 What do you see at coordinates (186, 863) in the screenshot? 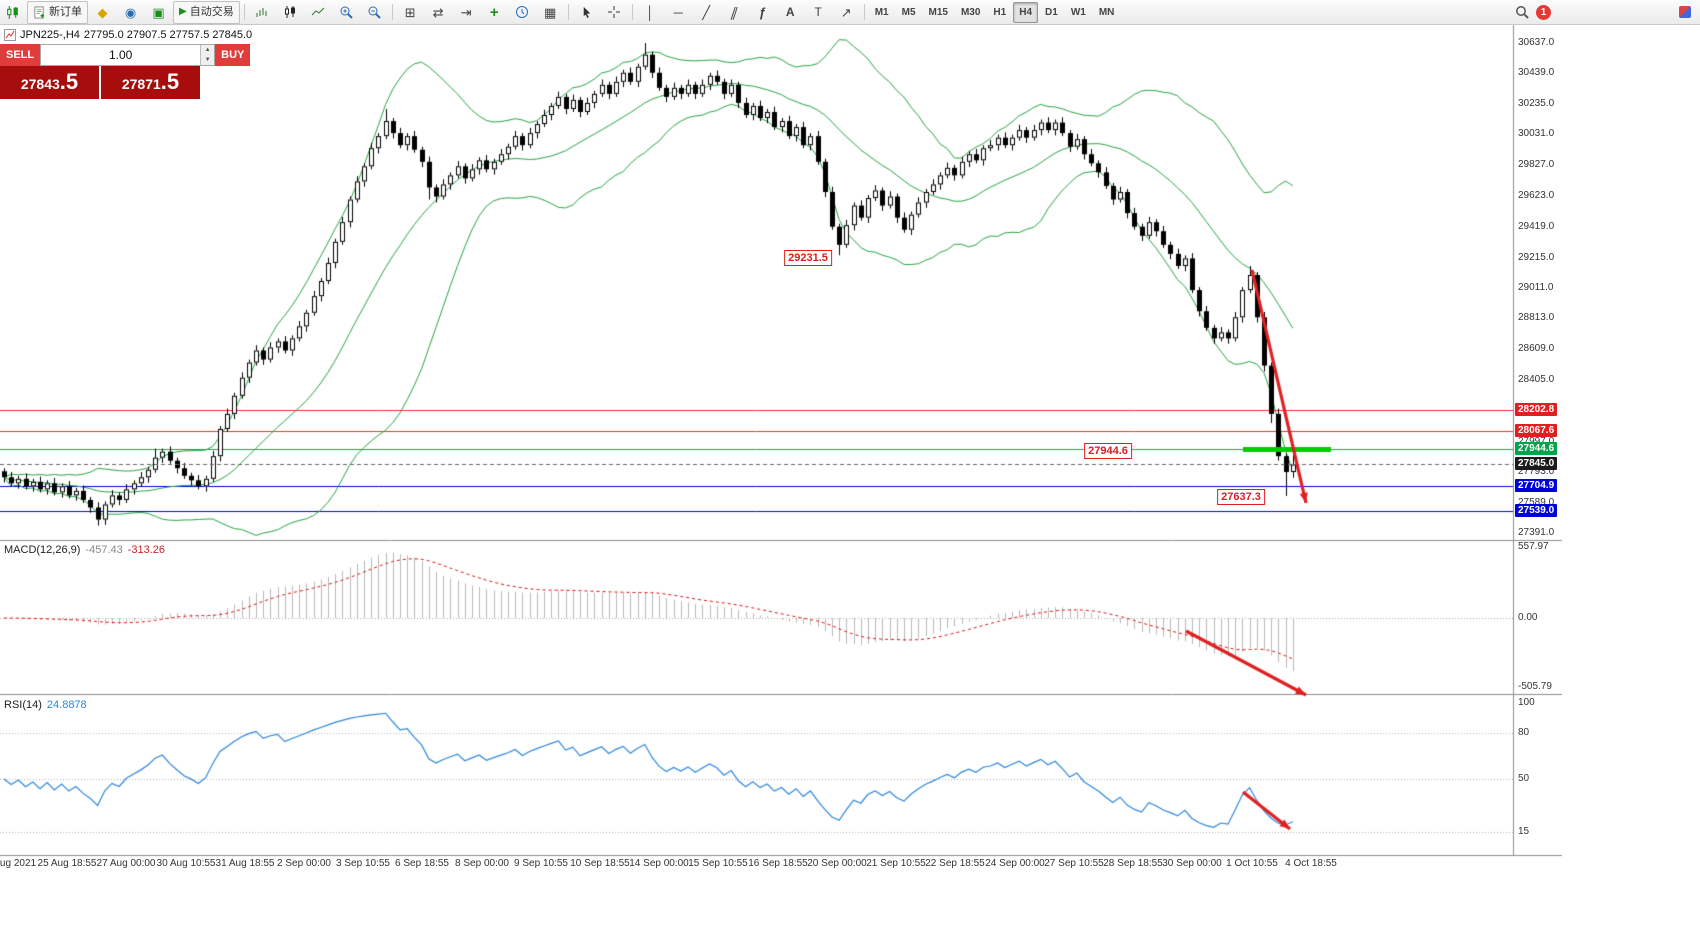
I see `time-axis-label: 30 Aug 10:55` at bounding box center [186, 863].